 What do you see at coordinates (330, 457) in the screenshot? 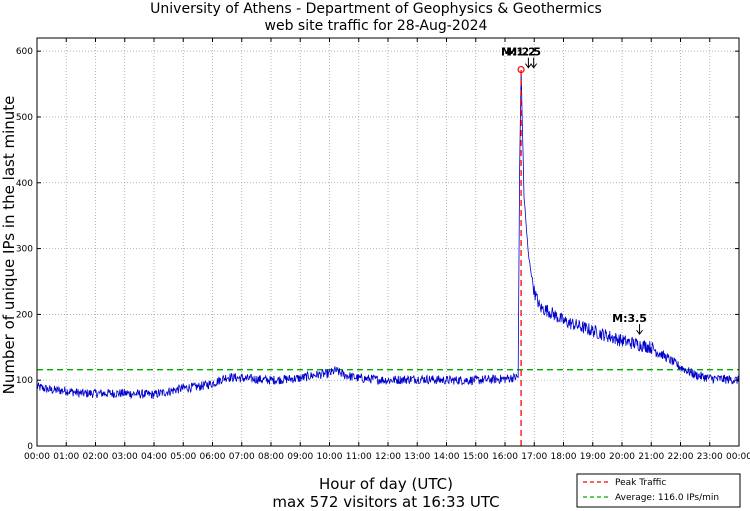
I see `x-tick-label: 10:00` at bounding box center [330, 457].